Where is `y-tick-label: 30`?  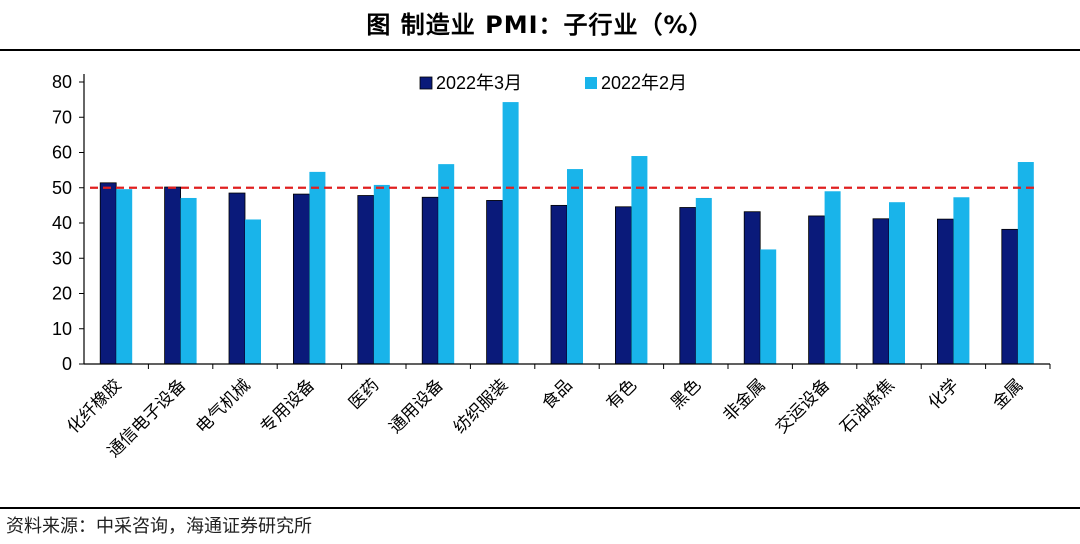
y-tick-label: 30 is located at coordinates (62, 258).